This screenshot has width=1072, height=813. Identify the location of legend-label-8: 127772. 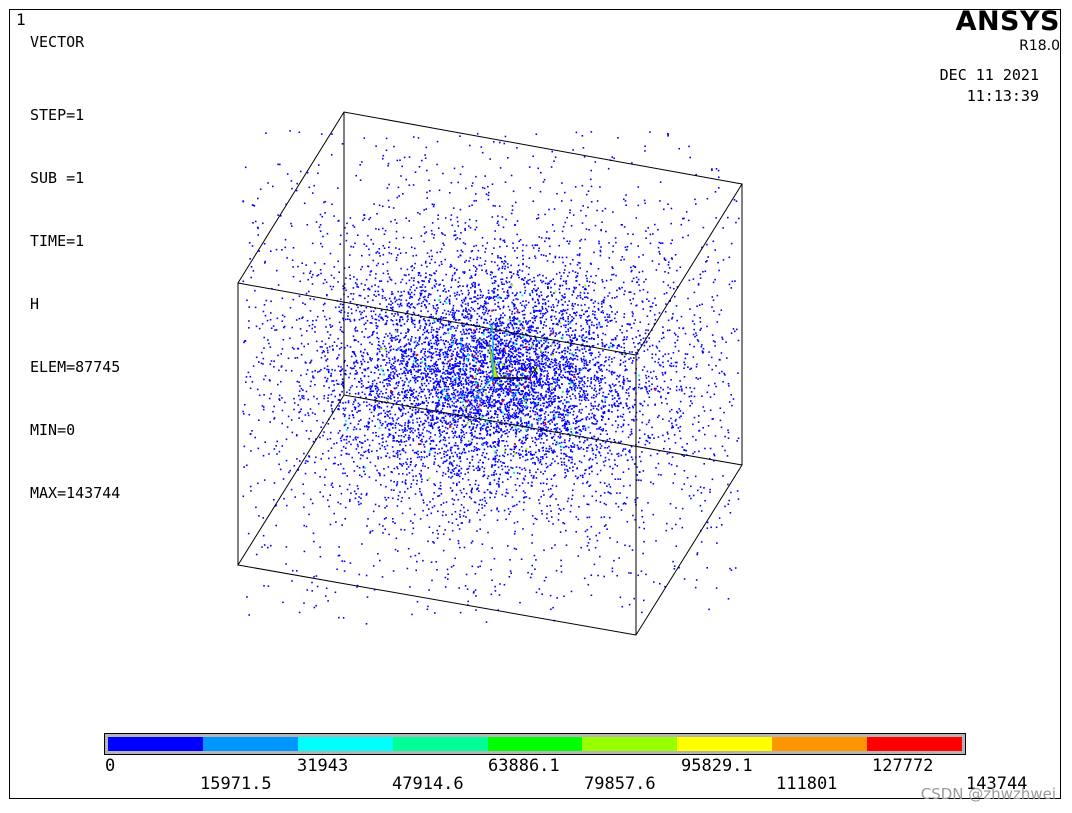
(903, 766).